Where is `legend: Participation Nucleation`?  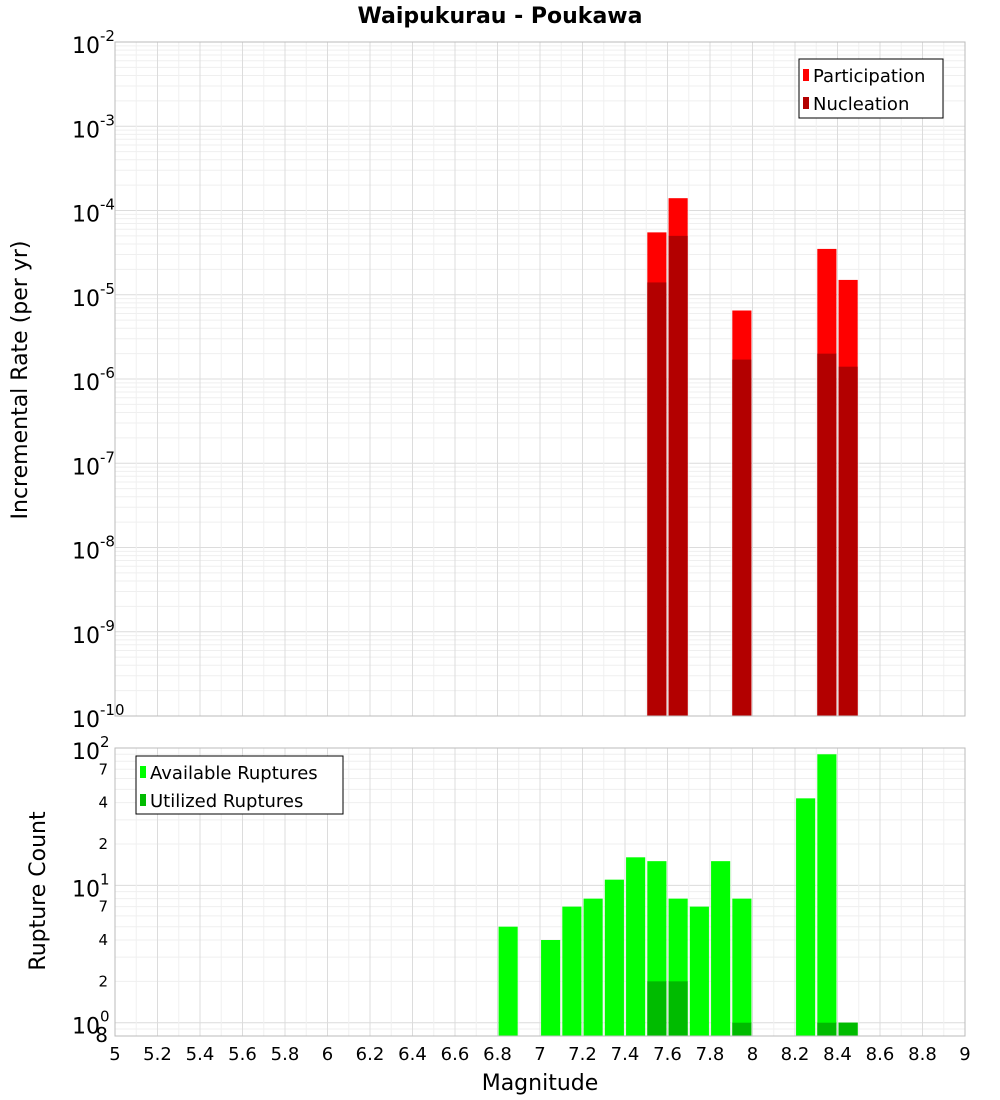 legend: Participation Nucleation is located at coordinates (871, 88).